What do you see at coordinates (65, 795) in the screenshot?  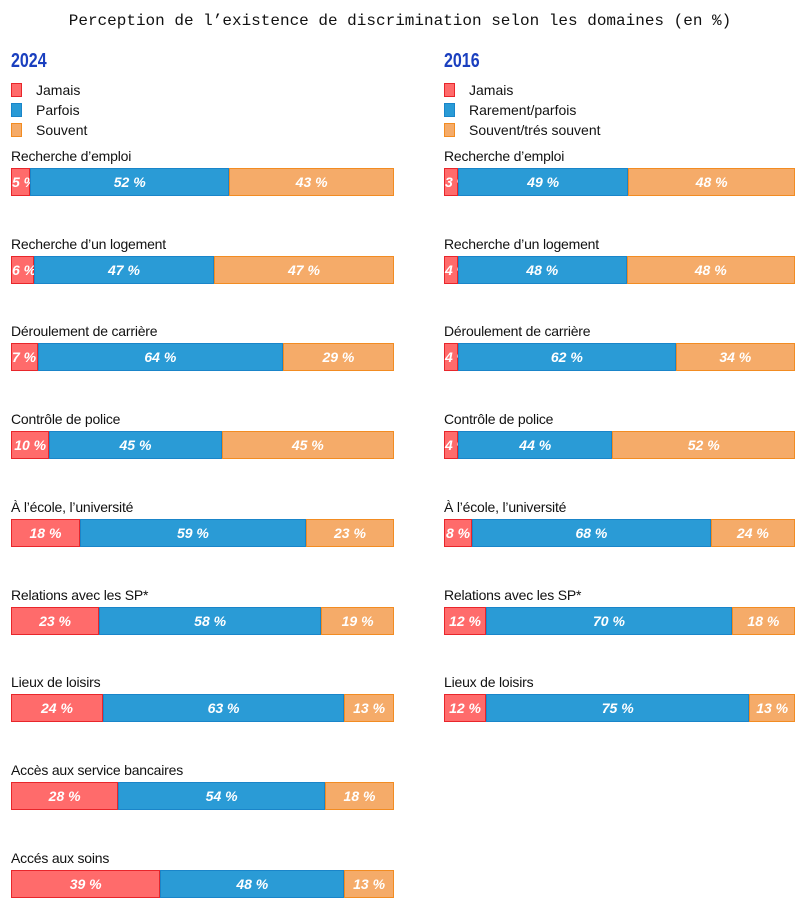 I see `bar-segment-jamais: 28 %` at bounding box center [65, 795].